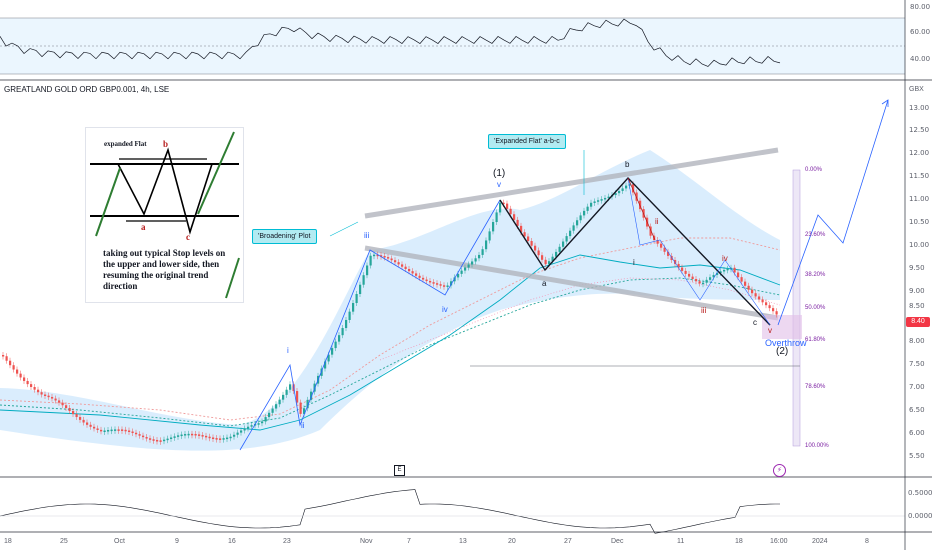 This screenshot has width=932, height=550. Describe the element at coordinates (917, 456) in the screenshot. I see `price-axis-label: 5.50` at that location.